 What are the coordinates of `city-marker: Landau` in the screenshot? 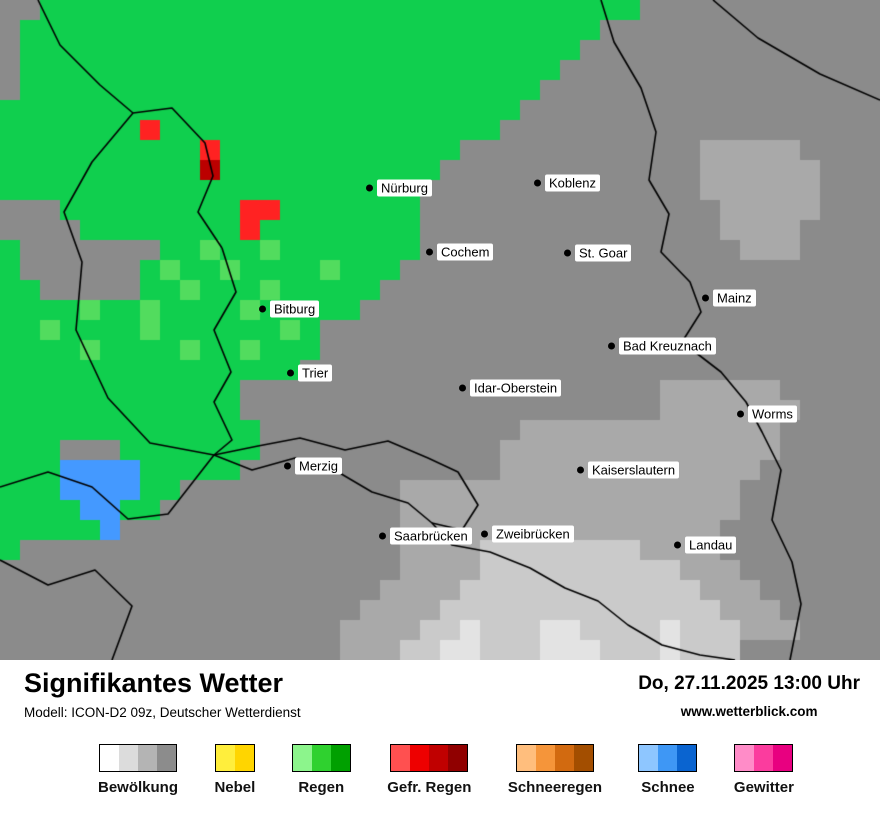 It's located at (705, 545).